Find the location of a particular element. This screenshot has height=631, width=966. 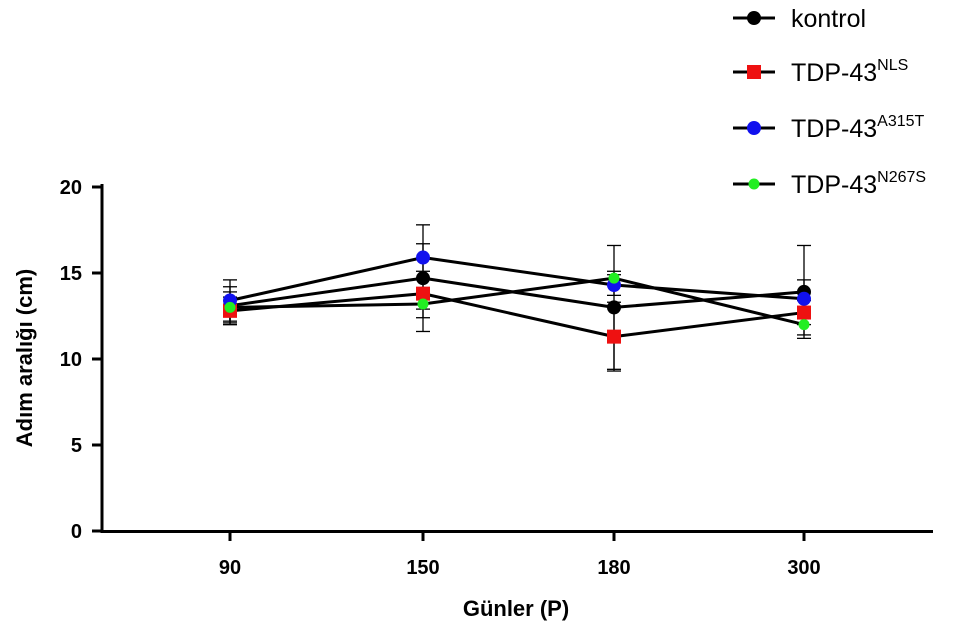

legend-label-base: kontrol is located at coordinates (828, 19).